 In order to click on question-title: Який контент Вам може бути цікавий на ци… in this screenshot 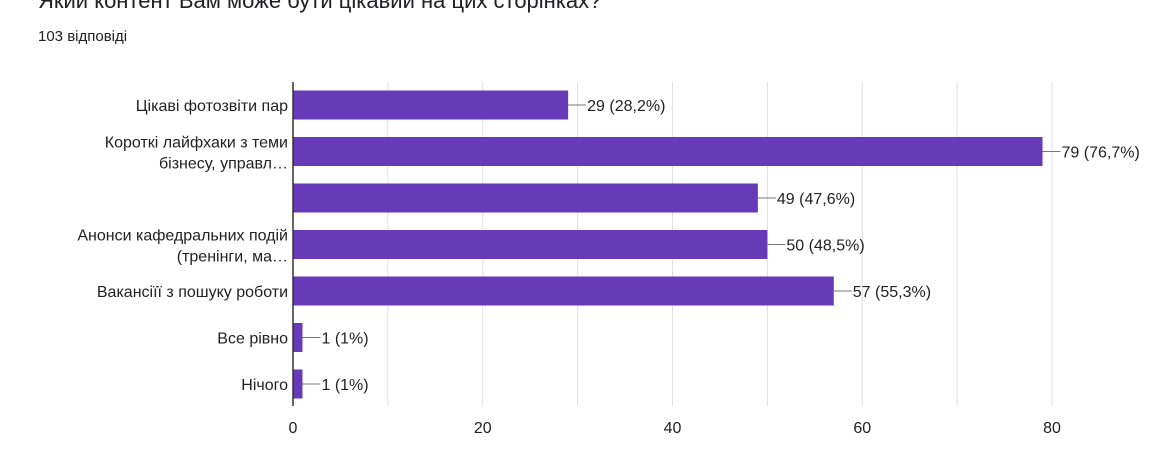, I will do `click(320, 6)`.